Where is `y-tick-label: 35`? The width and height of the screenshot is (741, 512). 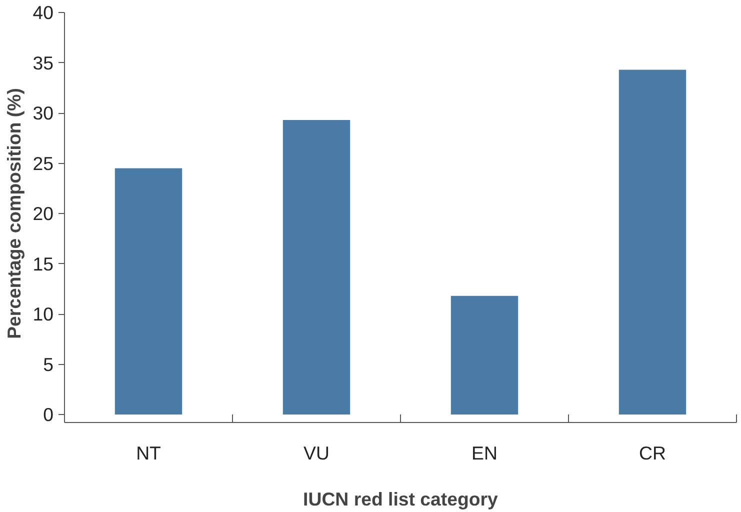
y-tick-label: 35 is located at coordinates (43, 63).